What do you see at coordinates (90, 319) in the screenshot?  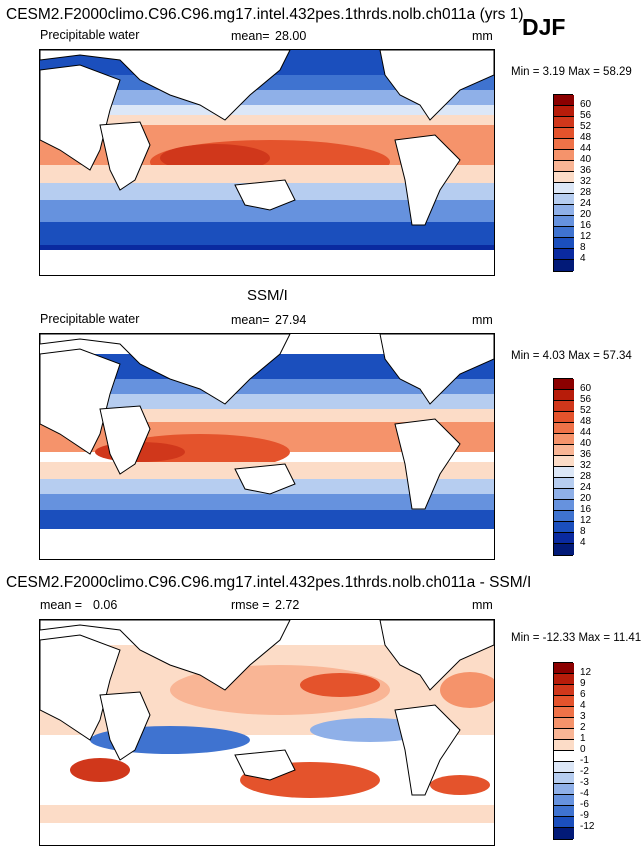 I see `panel2-variable: Precipitable water` at bounding box center [90, 319].